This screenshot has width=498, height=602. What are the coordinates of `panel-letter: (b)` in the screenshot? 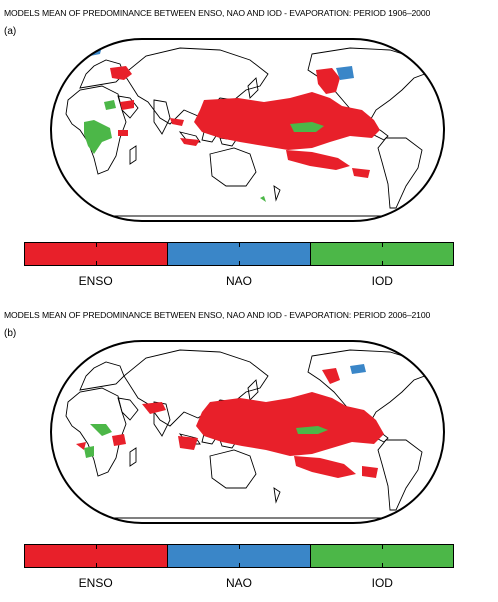 It's located at (10, 333).